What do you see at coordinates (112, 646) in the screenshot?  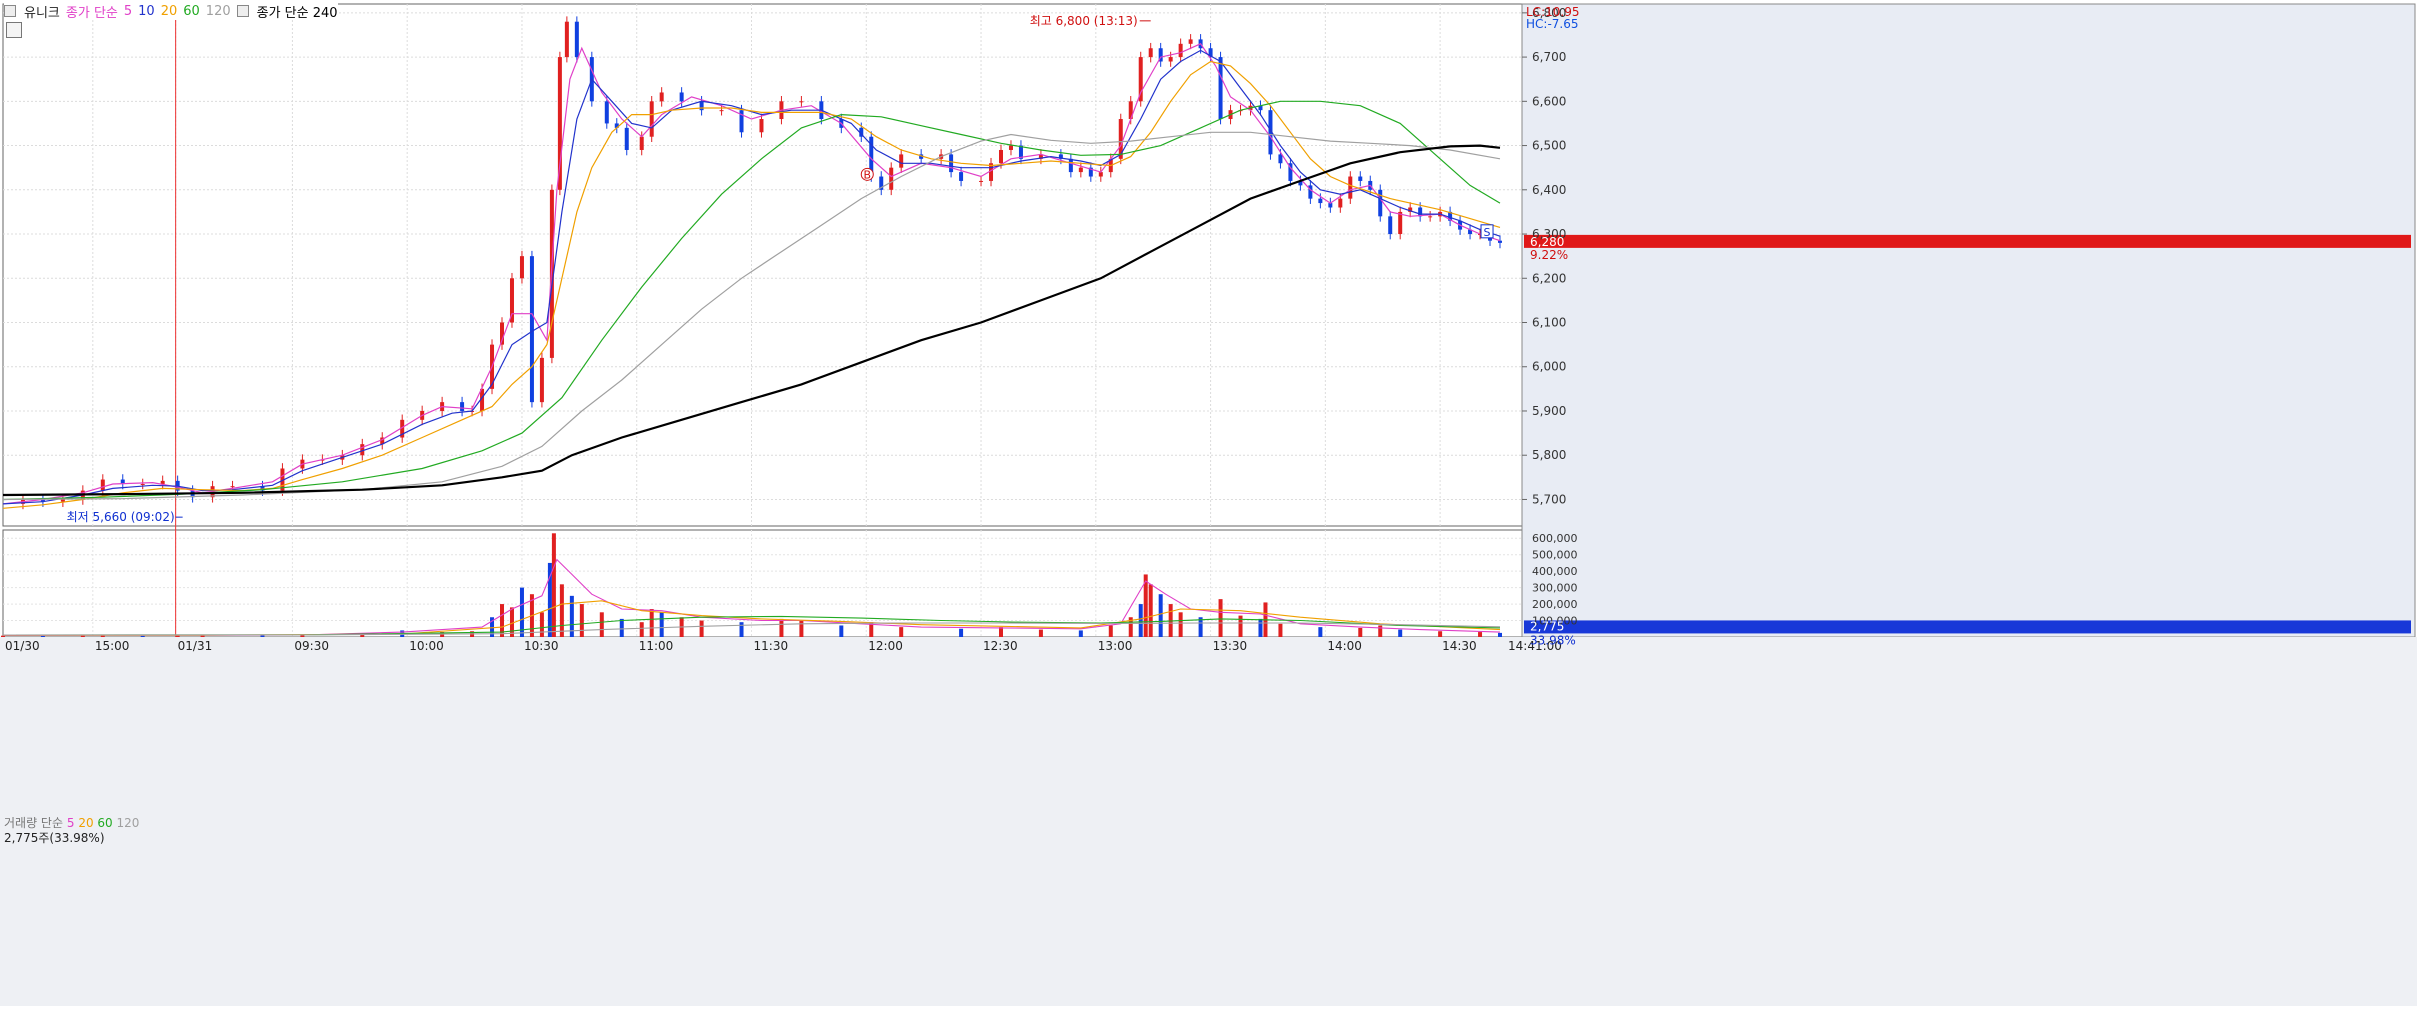 I see `time-tick-label: 15:00` at bounding box center [112, 646].